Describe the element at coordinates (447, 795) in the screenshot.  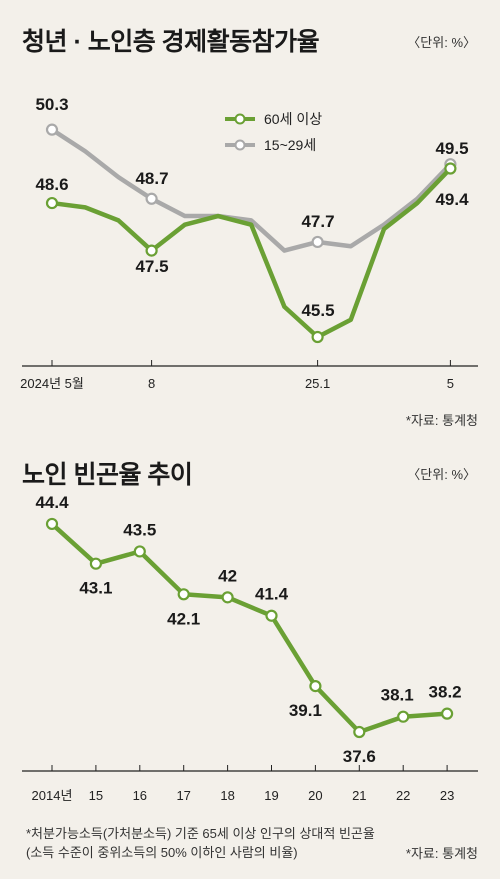
I see `chart2-x-tick-label: 23` at that location.